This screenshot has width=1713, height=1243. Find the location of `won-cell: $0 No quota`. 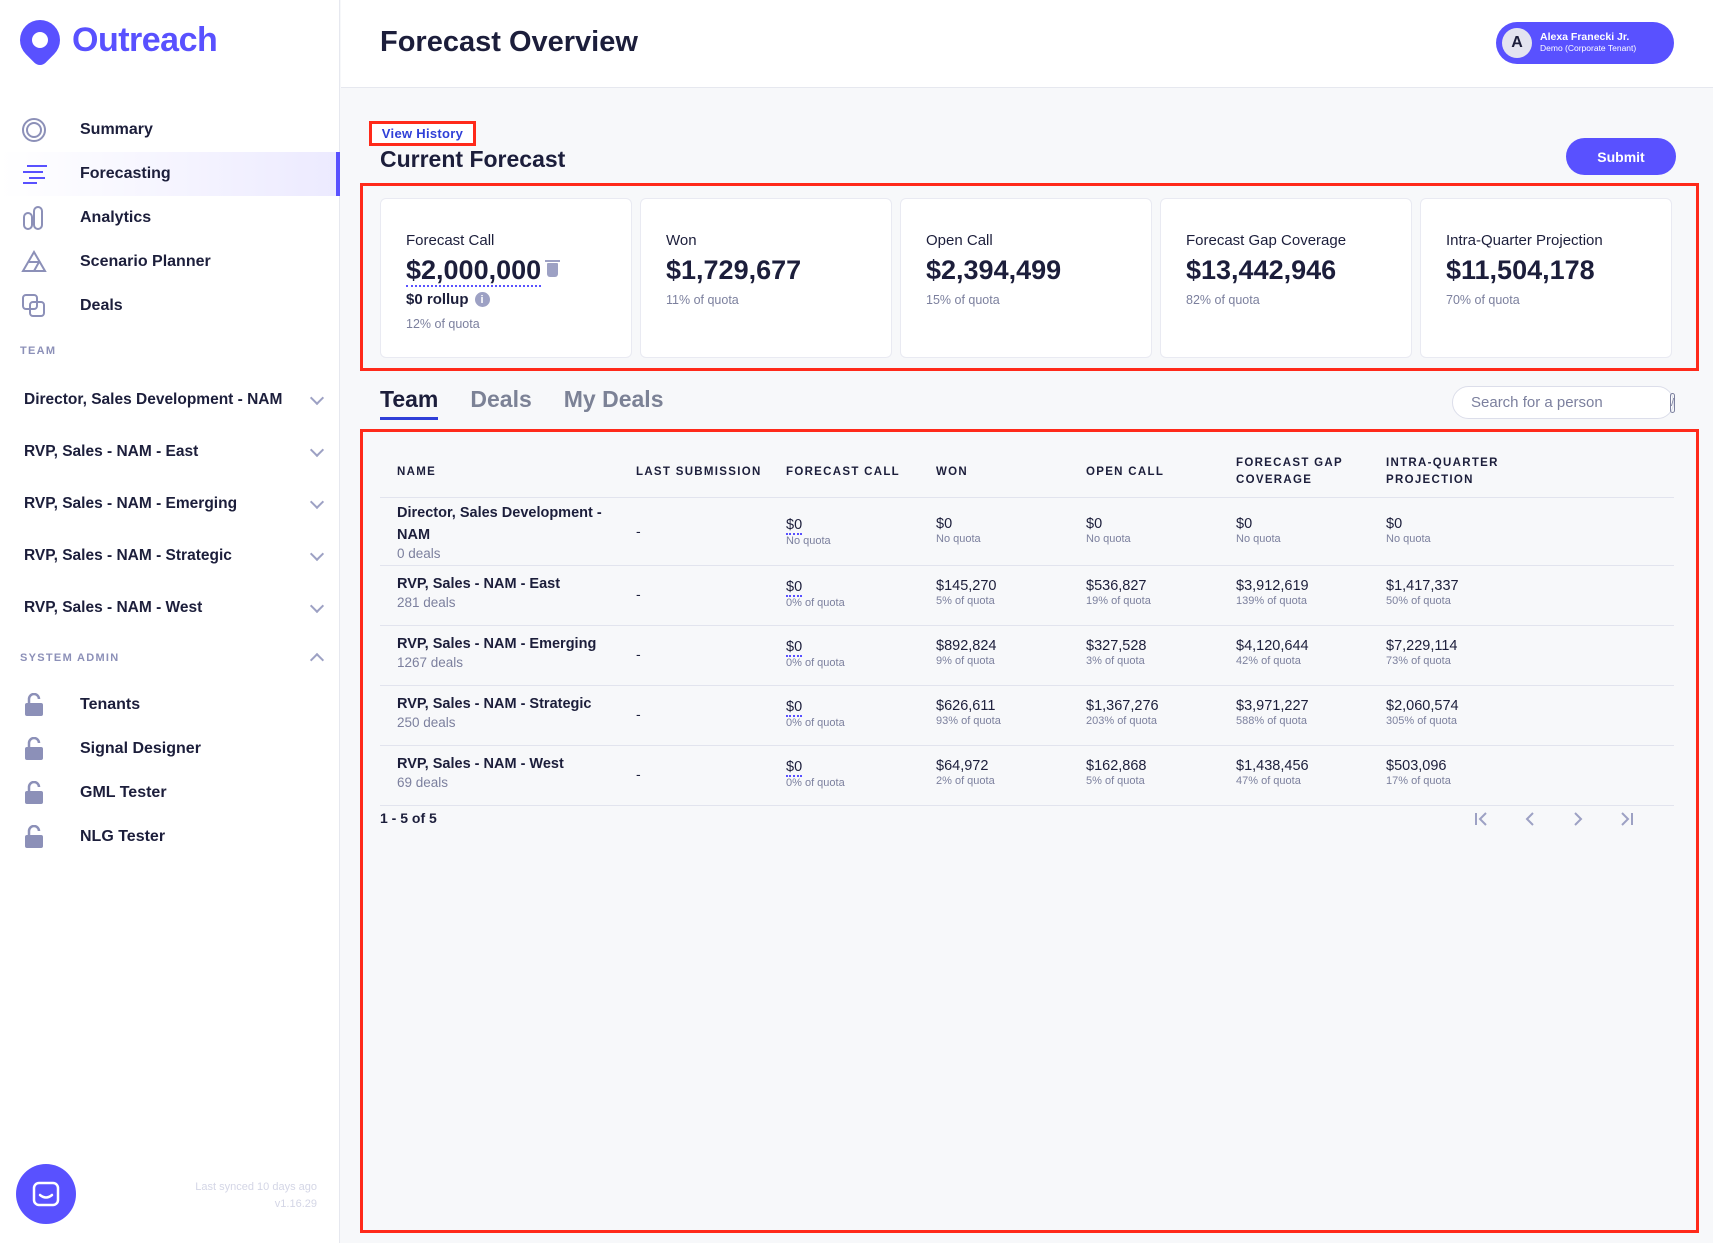

won-cell: $0 No quota is located at coordinates (958, 530).